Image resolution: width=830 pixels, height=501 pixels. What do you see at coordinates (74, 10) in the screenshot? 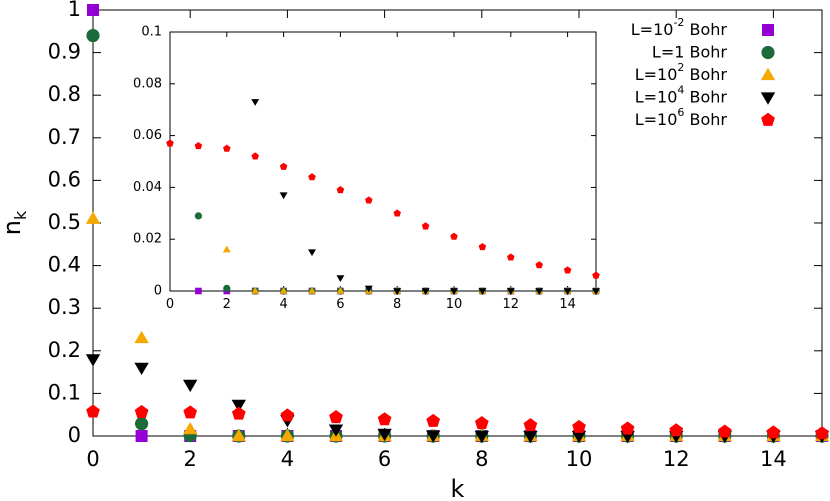
I see `main-y-tick-label: 1` at bounding box center [74, 10].